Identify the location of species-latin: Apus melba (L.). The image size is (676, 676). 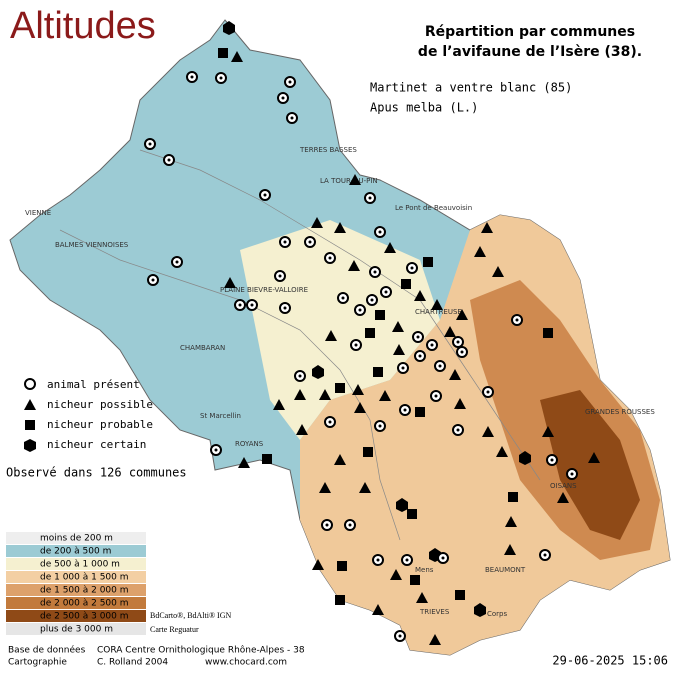
(424, 108).